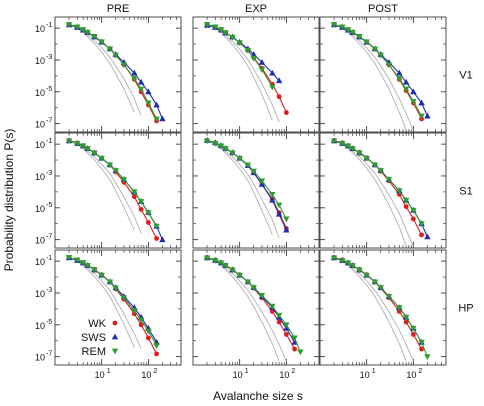 The width and height of the screenshot is (484, 406). I want to click on y-axis-label: Probability distribution P(s), so click(9, 200).